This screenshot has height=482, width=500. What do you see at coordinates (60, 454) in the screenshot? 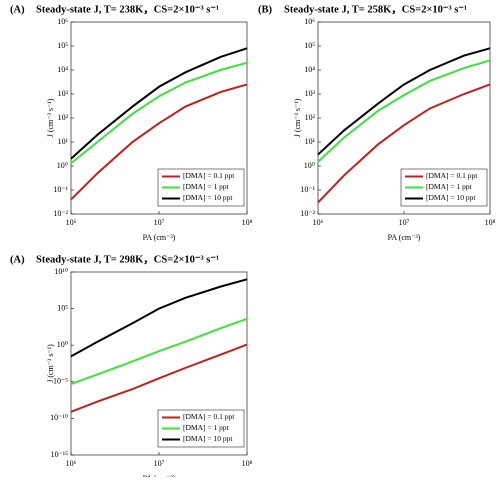
I see `y-tick-label: 10⁻¹⁵` at bounding box center [60, 454].